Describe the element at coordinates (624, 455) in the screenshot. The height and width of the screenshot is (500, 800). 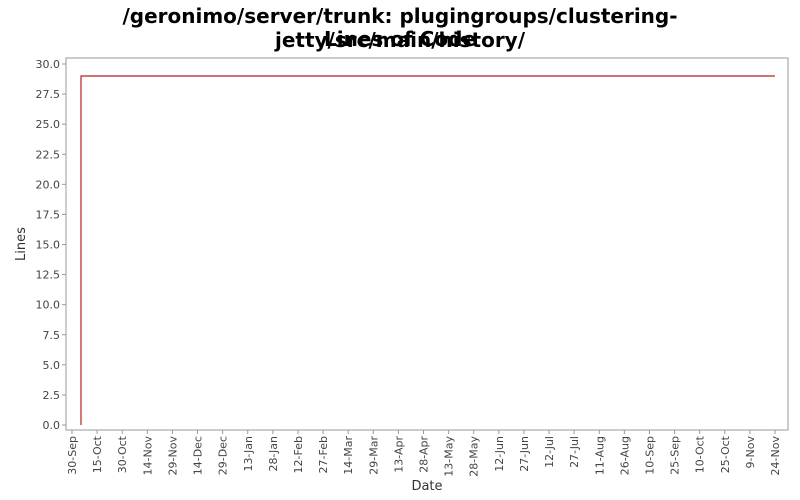
I see `x-tick-label: 26-Aug` at that location.